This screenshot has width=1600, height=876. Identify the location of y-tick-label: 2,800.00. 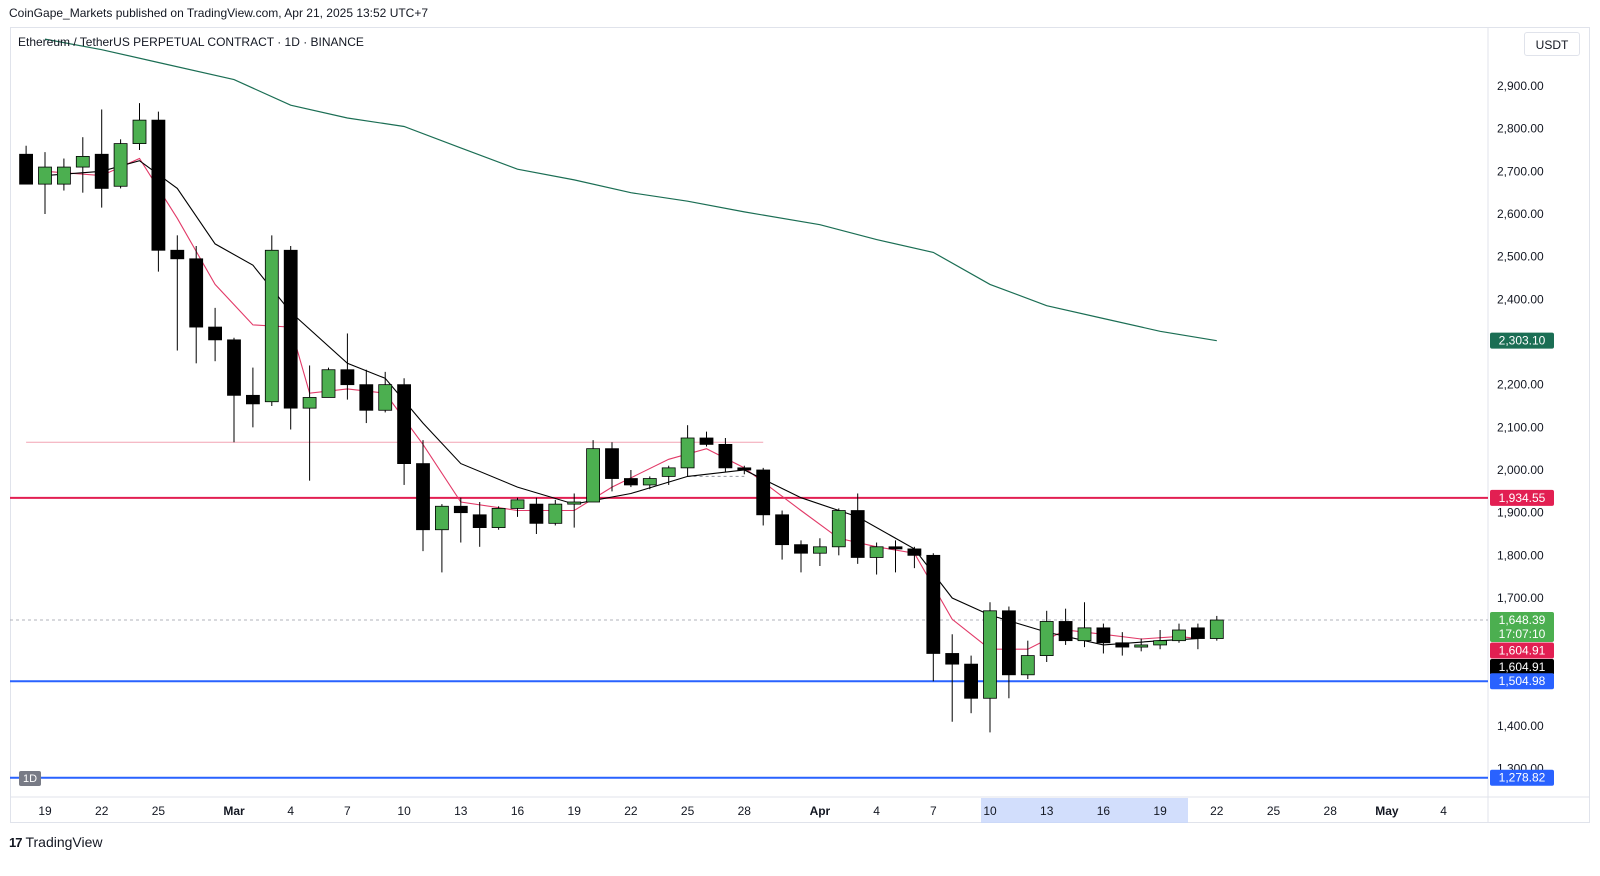
(1520, 129).